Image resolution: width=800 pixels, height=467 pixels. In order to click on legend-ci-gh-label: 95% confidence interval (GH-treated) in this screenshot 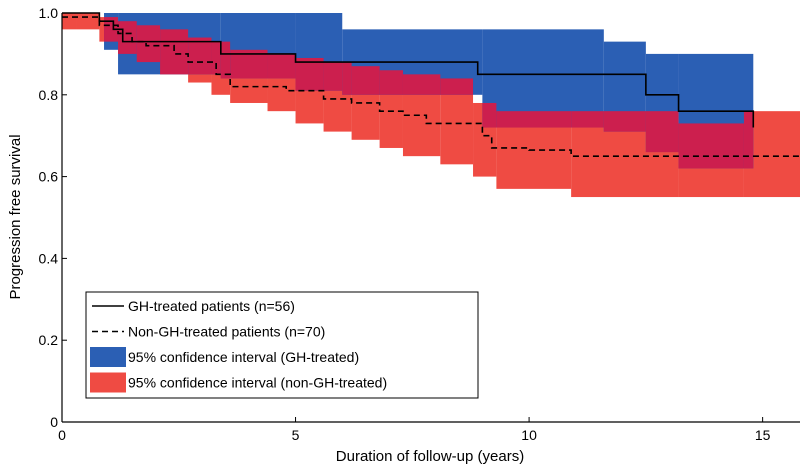, I will do `click(243, 357)`.